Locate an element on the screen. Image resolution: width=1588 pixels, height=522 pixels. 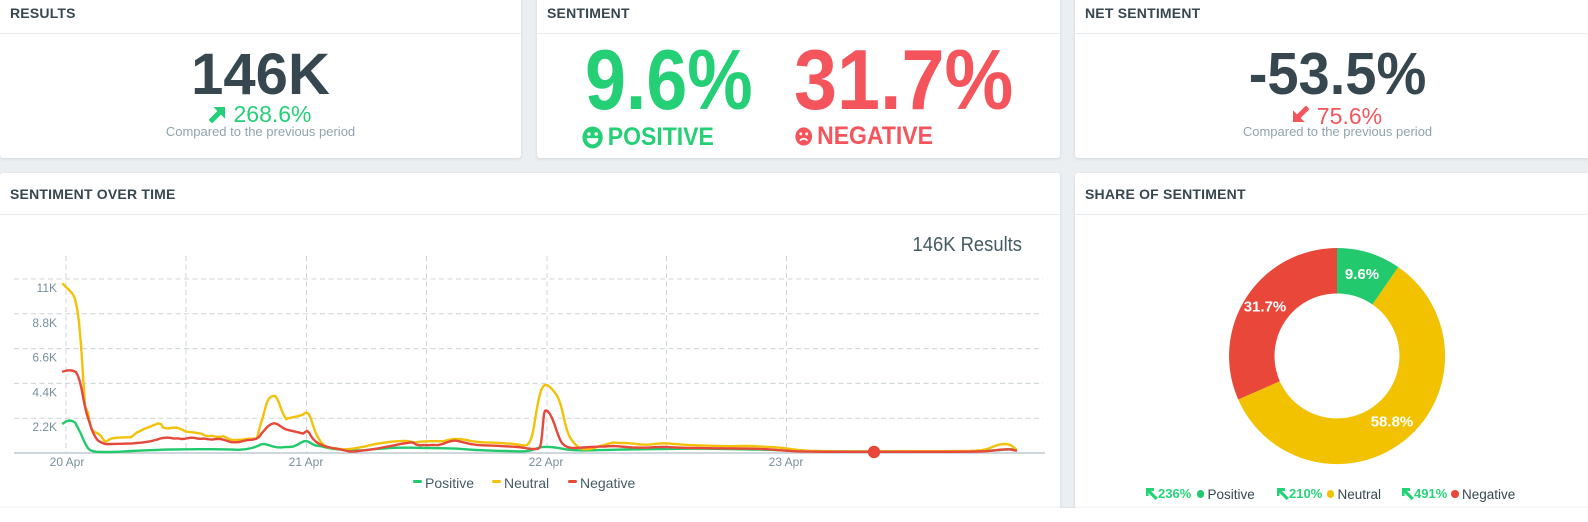
svg-text: 6.6K is located at coordinates (44, 358).